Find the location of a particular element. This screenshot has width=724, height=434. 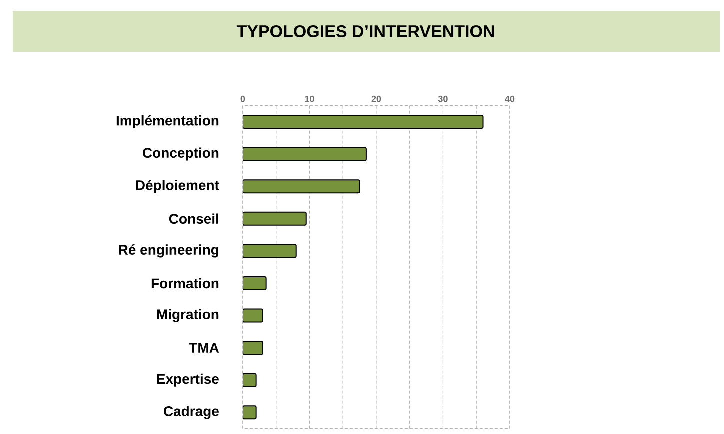

y-tick-label: TMA is located at coordinates (204, 348).